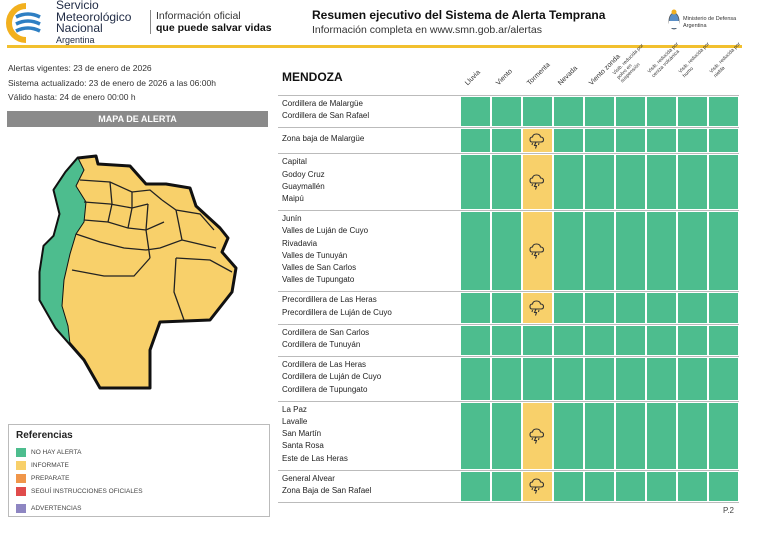 This screenshot has width=760, height=533. I want to click on ministry-logo: Ministerio de Defensa Argentina, so click(708, 22).